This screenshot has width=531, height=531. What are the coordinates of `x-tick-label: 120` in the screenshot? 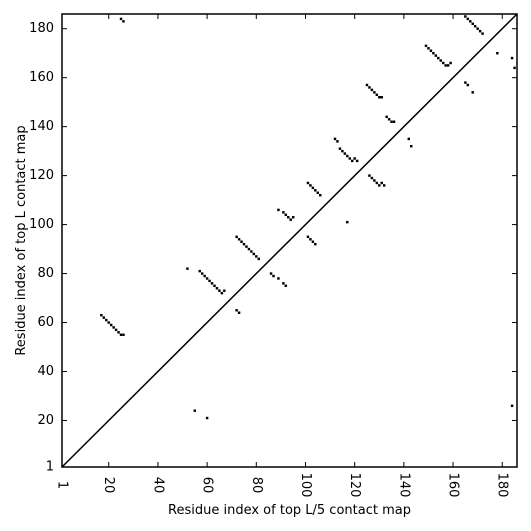 It's located at (354, 485).